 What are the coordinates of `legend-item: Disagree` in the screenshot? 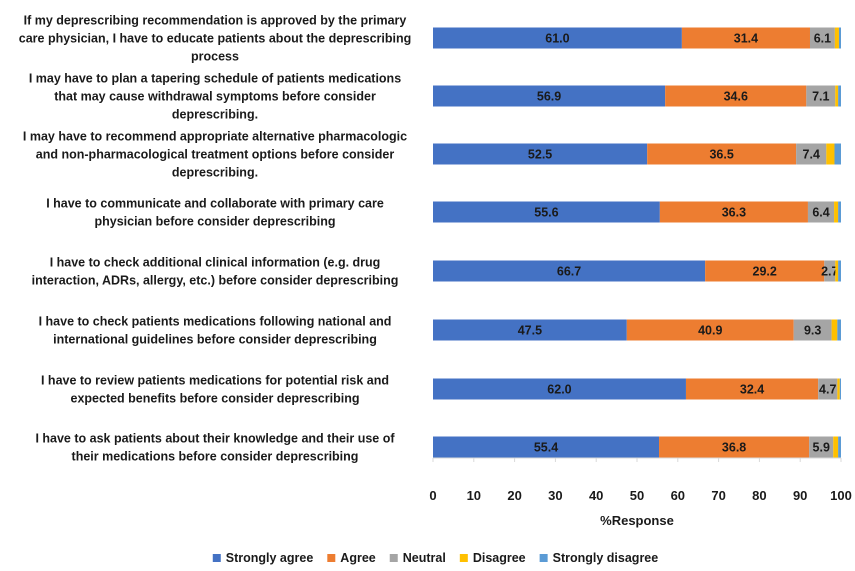 It's located at (492, 558).